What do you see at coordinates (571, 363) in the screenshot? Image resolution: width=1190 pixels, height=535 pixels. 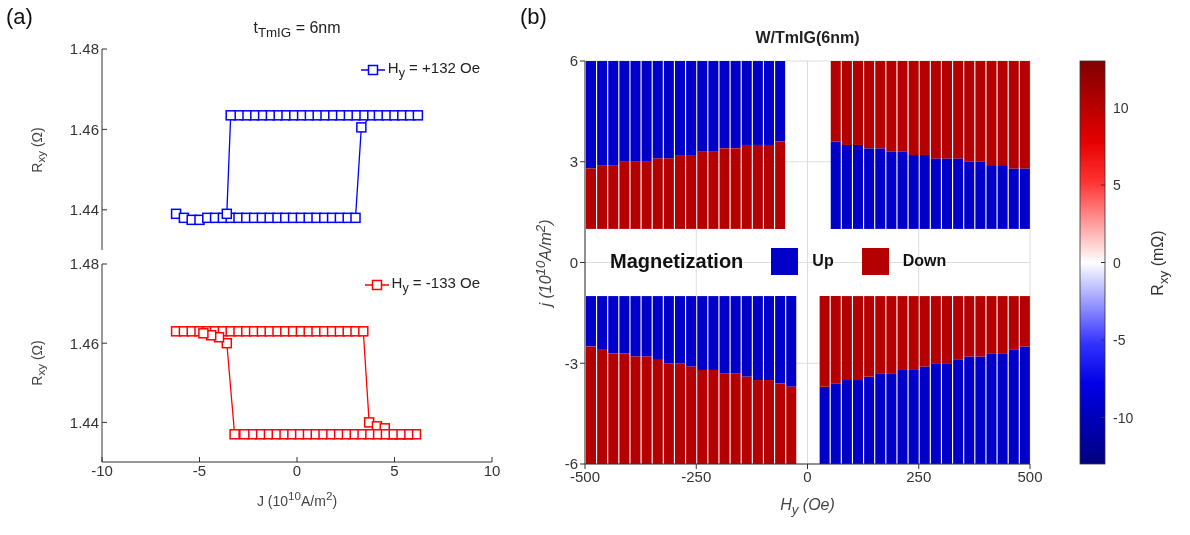 I see `y-tick-label: -3` at bounding box center [571, 363].